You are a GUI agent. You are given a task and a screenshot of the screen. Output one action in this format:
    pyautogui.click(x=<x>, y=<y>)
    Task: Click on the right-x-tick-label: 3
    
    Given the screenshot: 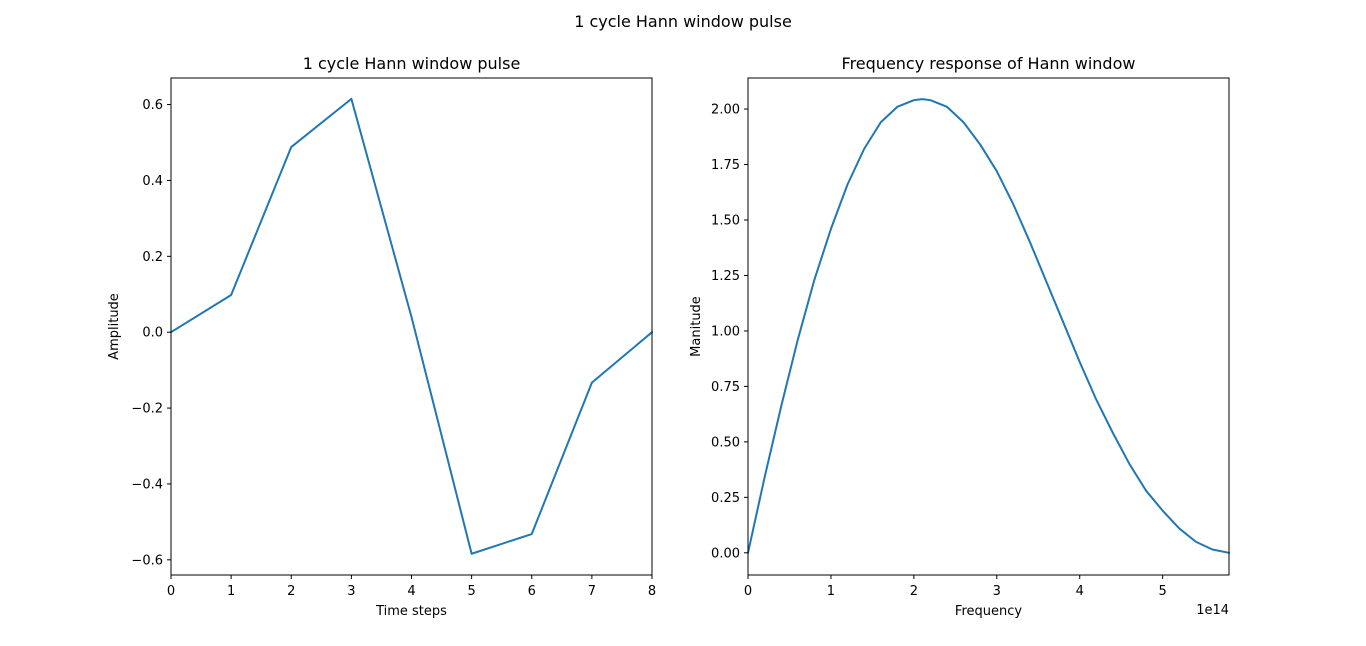 What is the action you would take?
    pyautogui.click(x=997, y=591)
    